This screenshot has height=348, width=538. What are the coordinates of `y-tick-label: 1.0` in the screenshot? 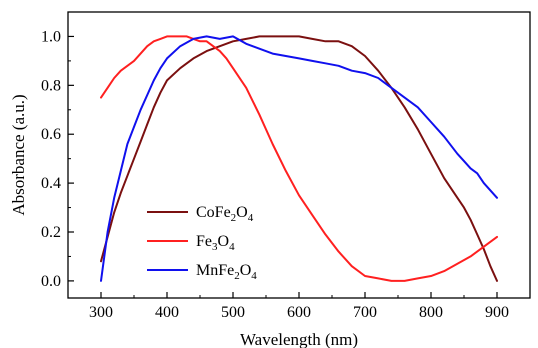 It's located at (51, 36).